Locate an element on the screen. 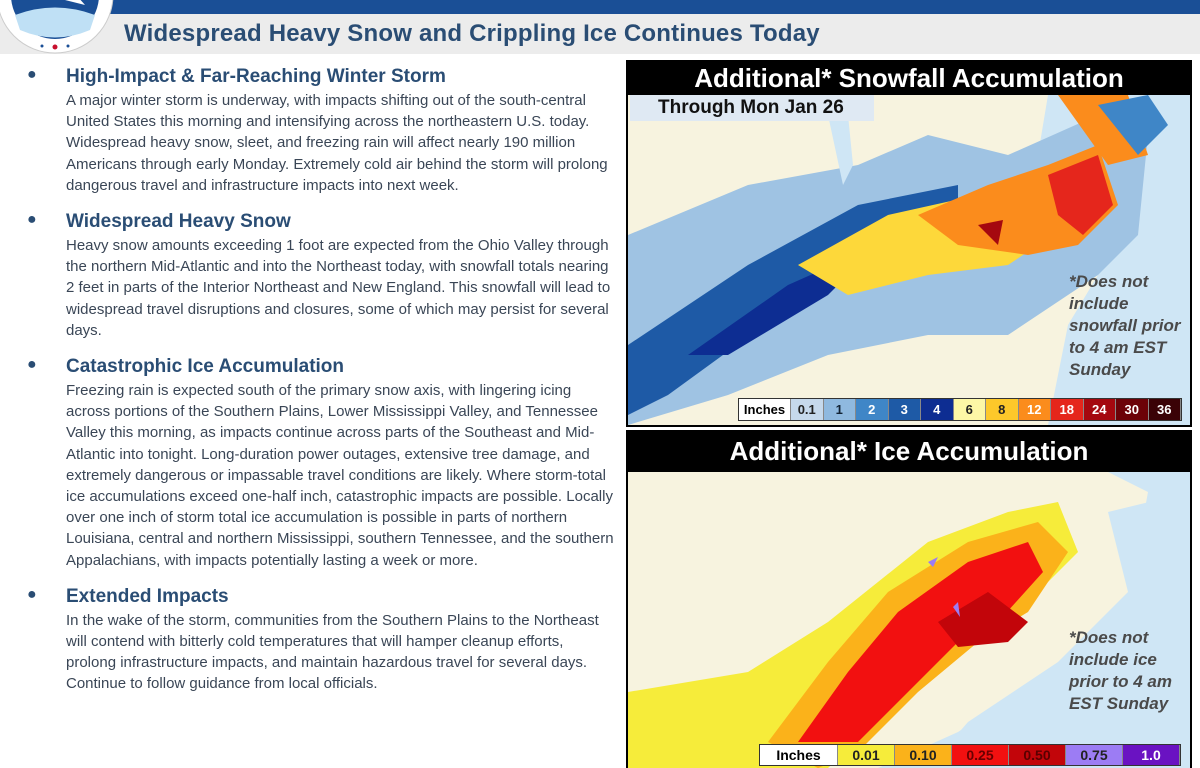 The image size is (1200, 768). top-bar is located at coordinates (600, 7).